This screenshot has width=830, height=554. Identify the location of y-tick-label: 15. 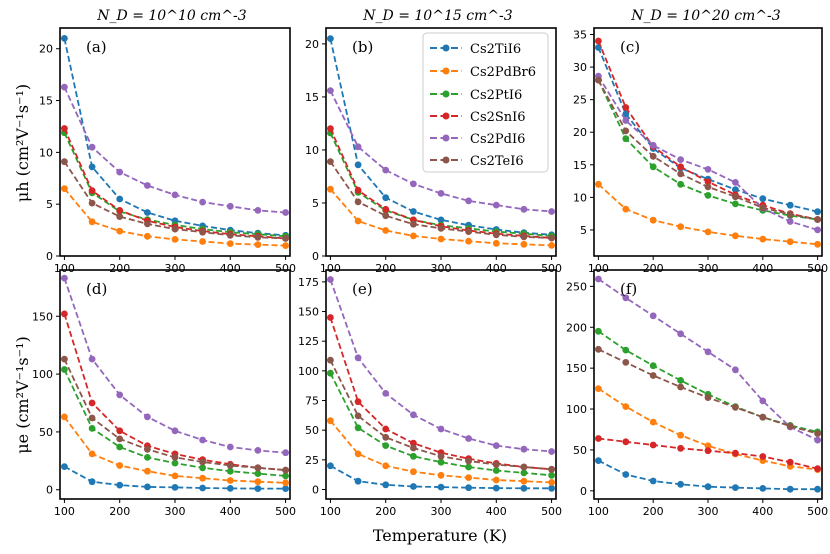
(46, 101).